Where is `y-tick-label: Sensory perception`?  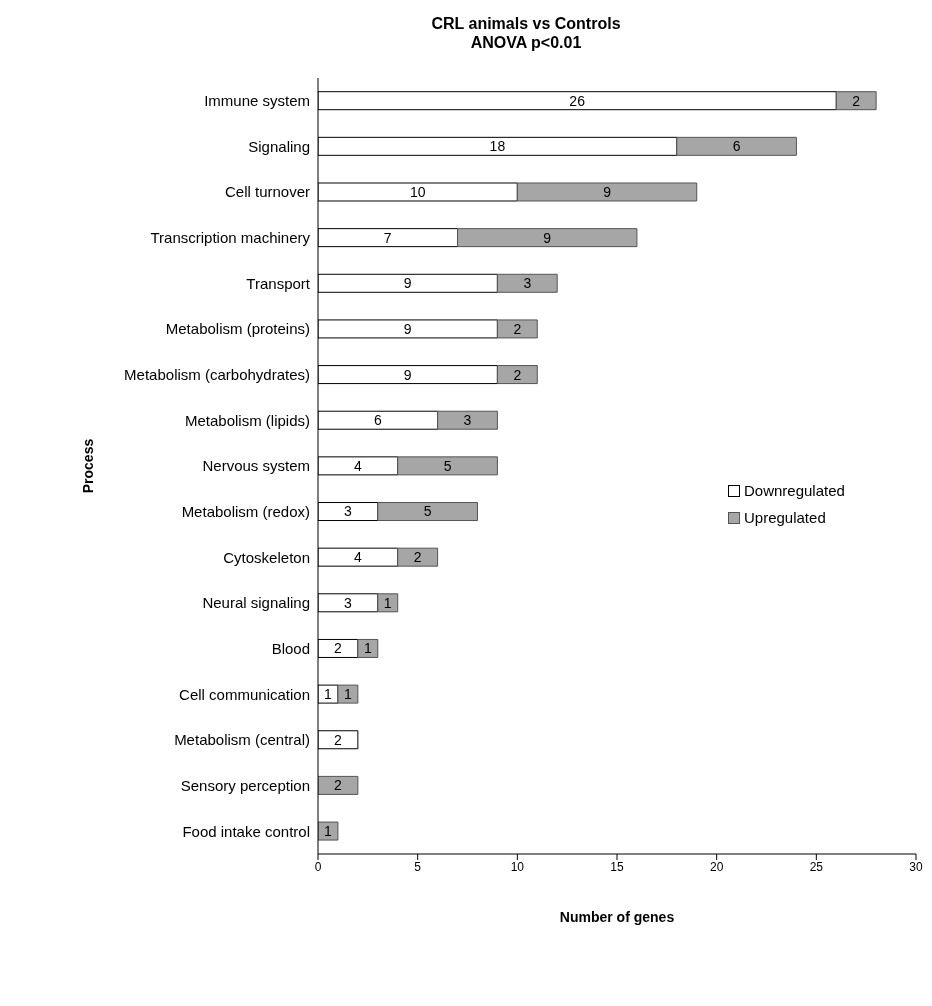 y-tick-label: Sensory perception is located at coordinates (245, 785).